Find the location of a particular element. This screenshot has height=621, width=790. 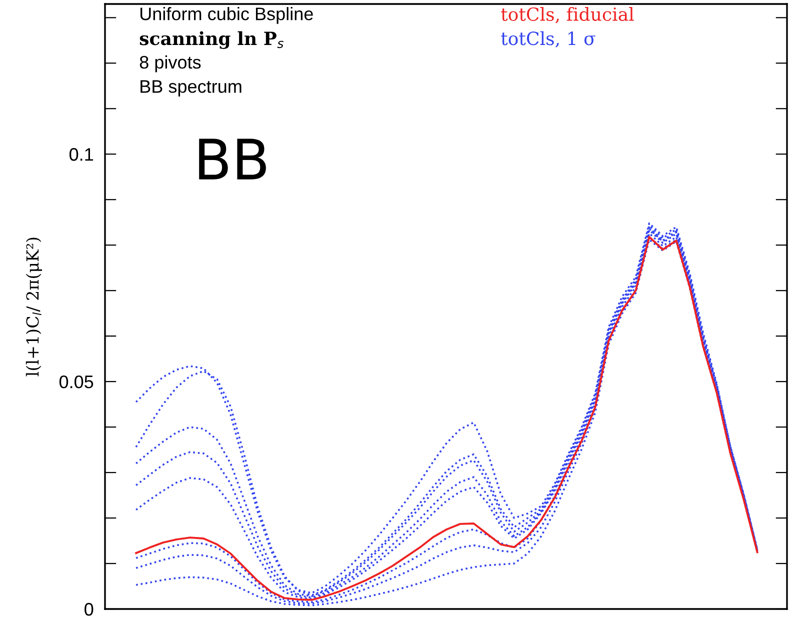

y-tick-label: 0.05 is located at coordinates (76, 381).